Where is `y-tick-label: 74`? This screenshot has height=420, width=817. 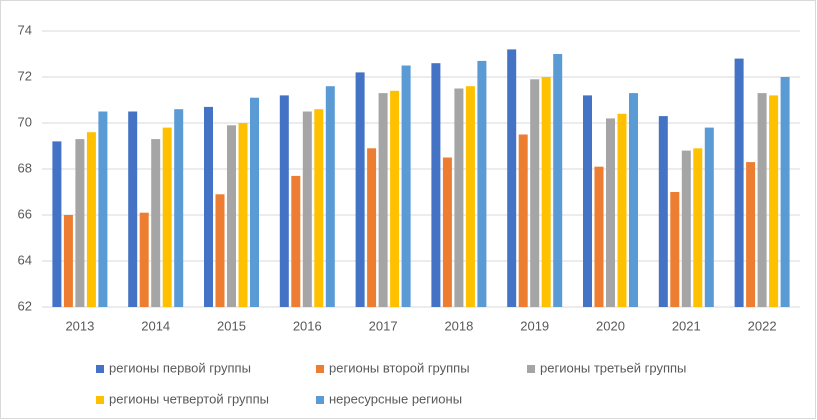
y-tick-label: 74 is located at coordinates (25, 29).